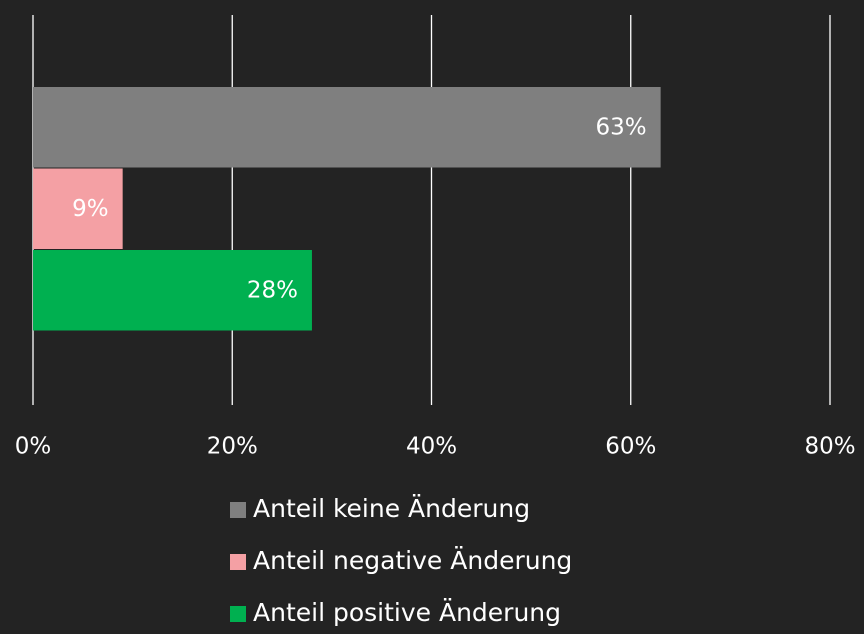 The width and height of the screenshot is (864, 634). I want to click on value-label: 9%, so click(90, 209).